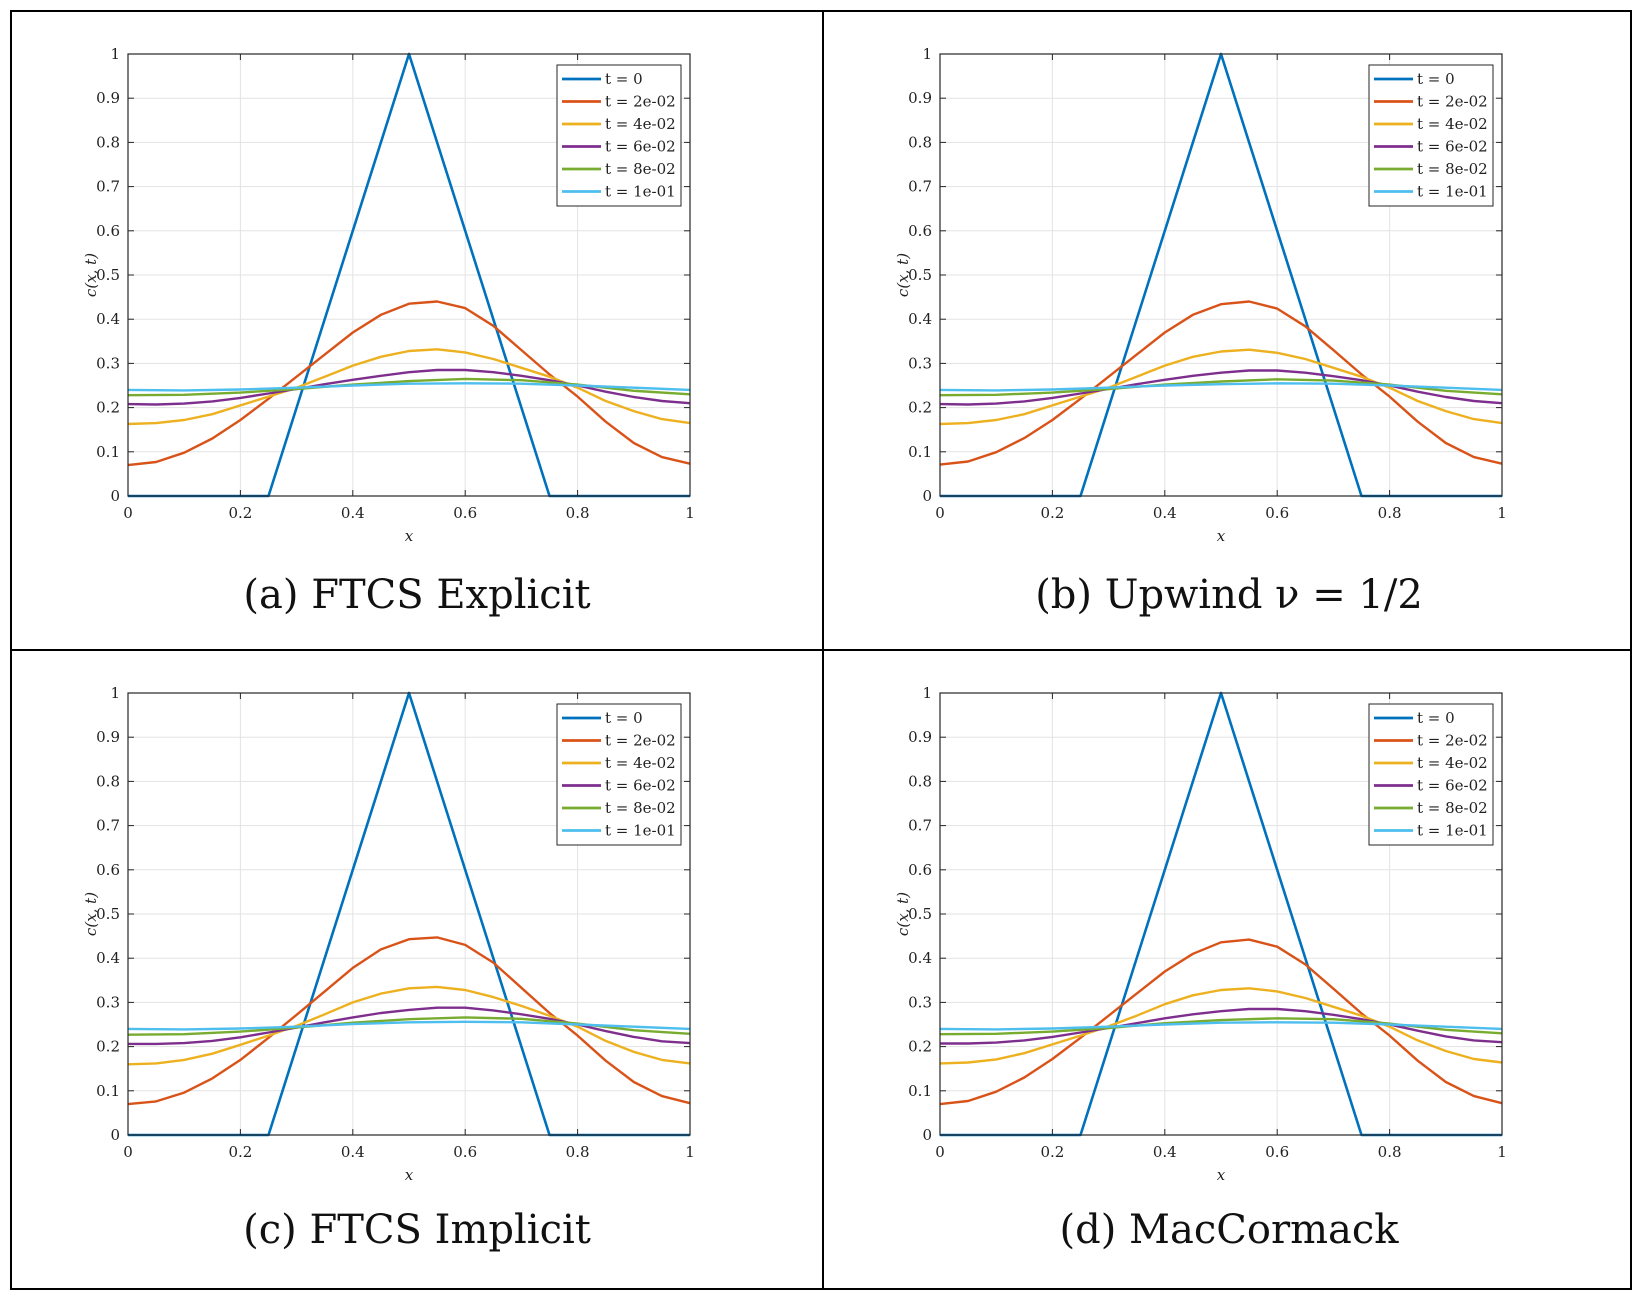 This screenshot has height=1300, width=1642. Describe the element at coordinates (465, 1152) in the screenshot. I see `chart-2-xtick-label-3: 0.6` at that location.